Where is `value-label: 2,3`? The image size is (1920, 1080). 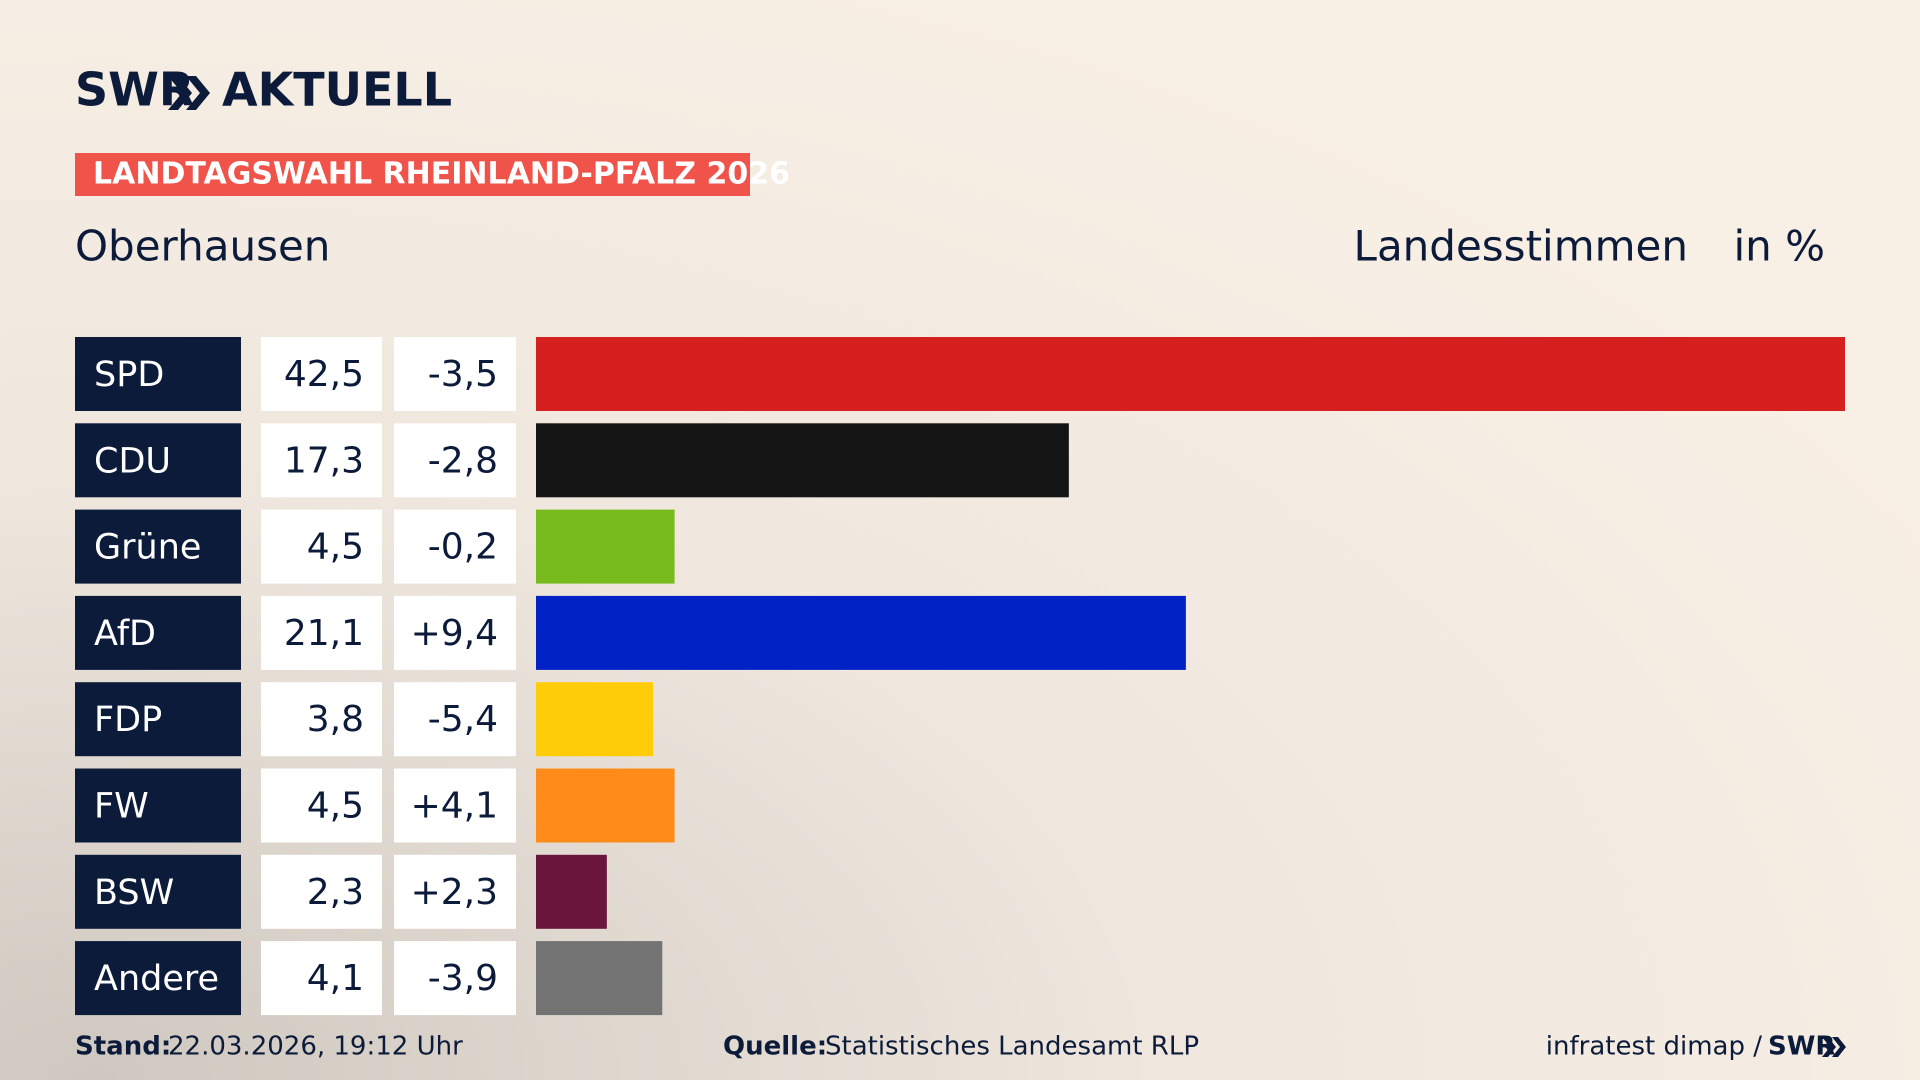
value-label: 2,3 is located at coordinates (335, 892).